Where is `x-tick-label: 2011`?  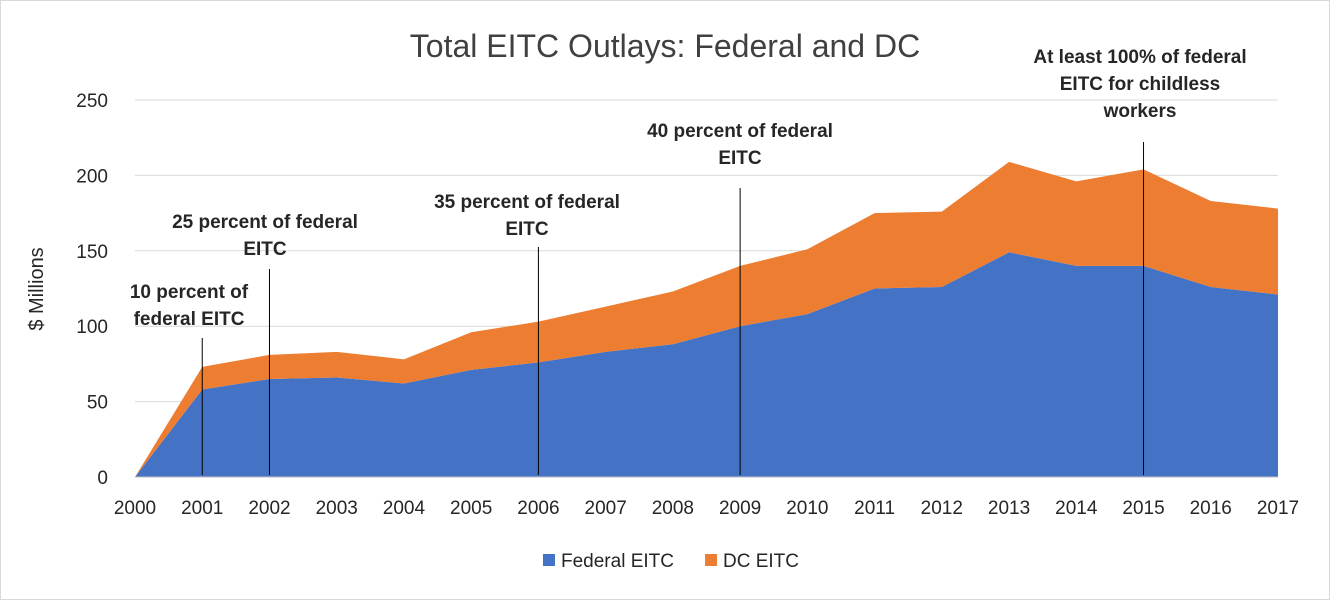 x-tick-label: 2011 is located at coordinates (874, 508).